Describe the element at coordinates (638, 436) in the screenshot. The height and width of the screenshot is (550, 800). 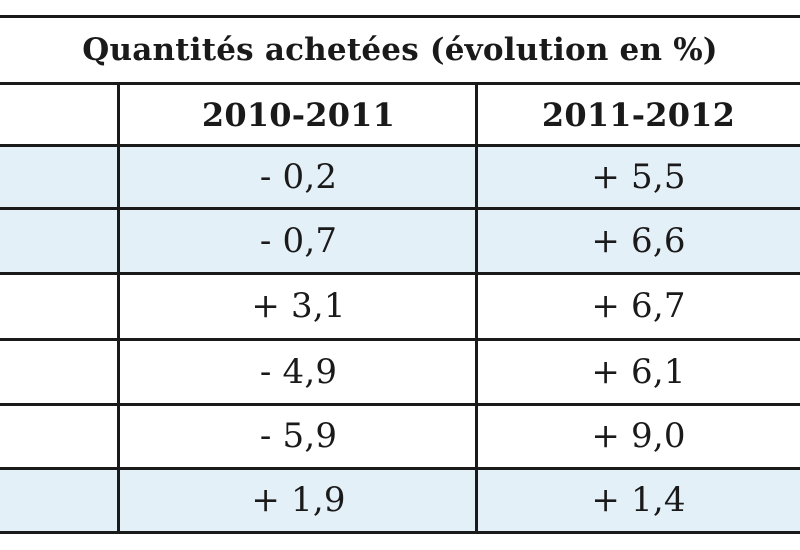
I see `table-cell: + 9,0` at that location.